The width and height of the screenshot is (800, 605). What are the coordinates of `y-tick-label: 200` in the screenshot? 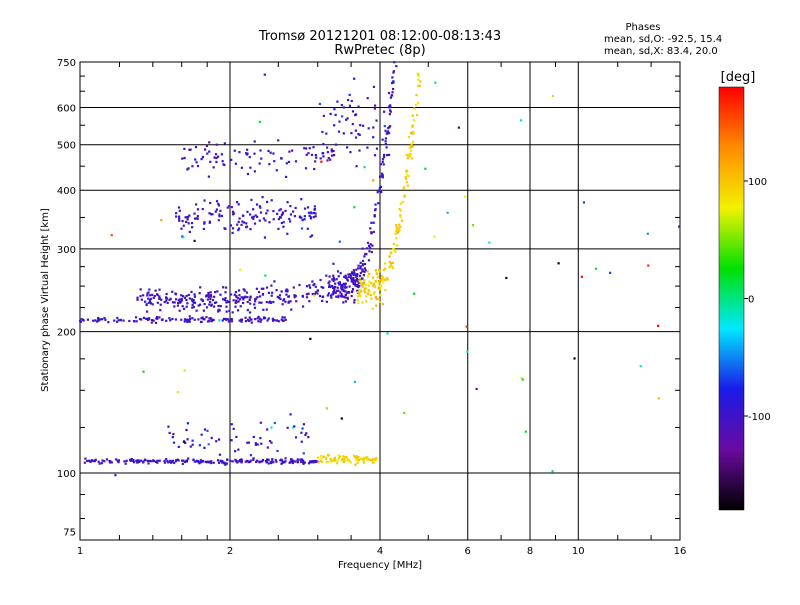 It's located at (66, 333).